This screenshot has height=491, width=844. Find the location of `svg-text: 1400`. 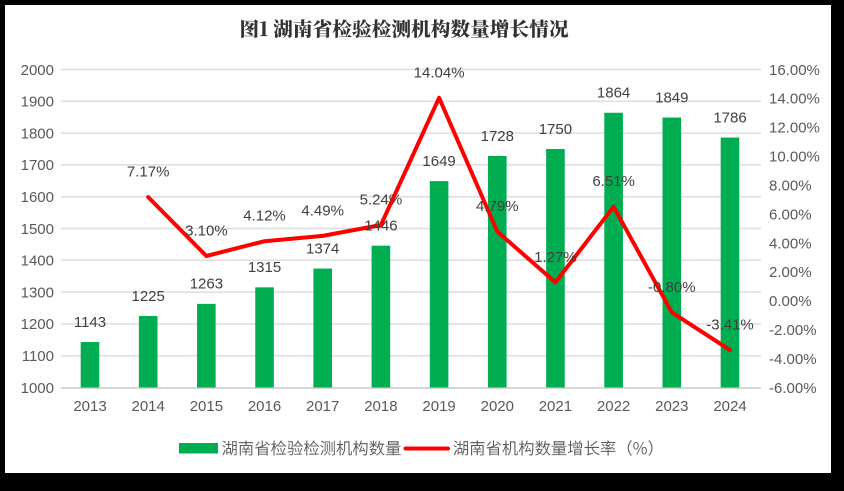

svg-text: 1400 is located at coordinates (37, 261).